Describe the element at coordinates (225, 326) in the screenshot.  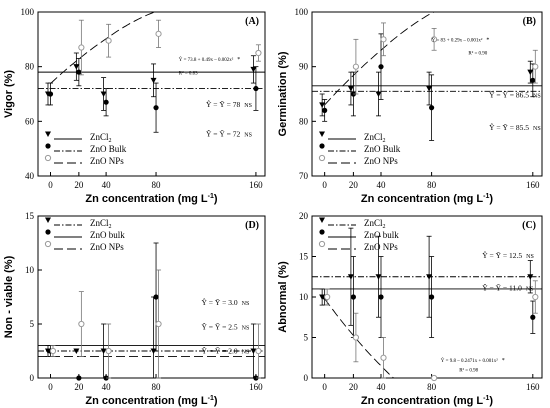
I see `equation-annotations: Ŷ = Ȳ = 3.0 NS Ŷ = Ȳ = 2.5 NS Ŷ = Ȳ = 2.0 NS` at that location.